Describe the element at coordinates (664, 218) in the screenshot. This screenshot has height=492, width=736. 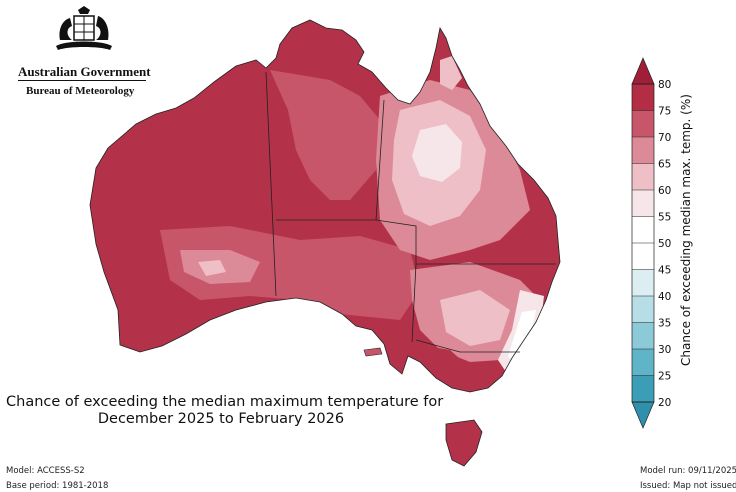
I see `colorbar-tick-label: 55` at that location.